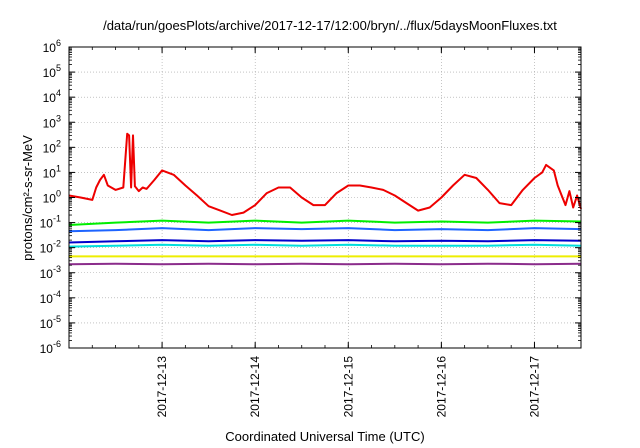 This screenshot has width=640, height=448. Describe the element at coordinates (50, 247) in the screenshot. I see `y-tick-label: 10⁻²` at that location.